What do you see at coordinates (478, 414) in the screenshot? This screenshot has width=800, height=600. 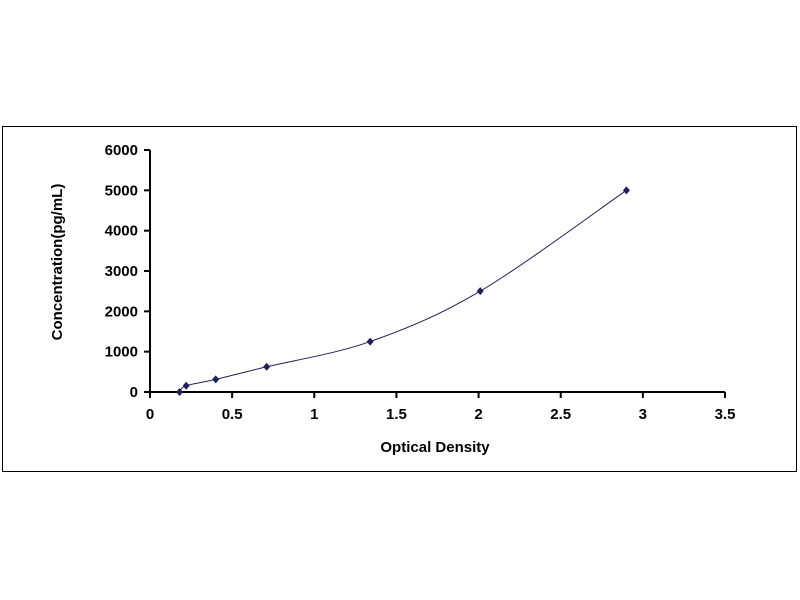 I see `x-tick-label: 2` at bounding box center [478, 414].